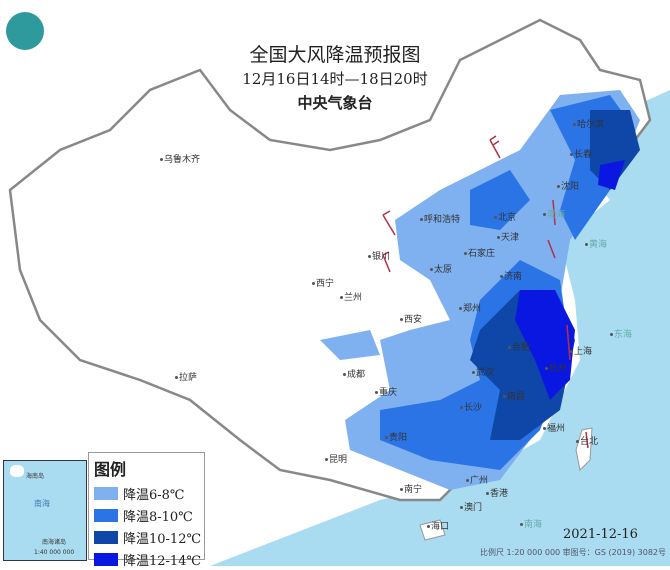 This screenshot has width=670, height=570. Describe the element at coordinates (505, 218) in the screenshot. I see `city-label: 北京` at that location.